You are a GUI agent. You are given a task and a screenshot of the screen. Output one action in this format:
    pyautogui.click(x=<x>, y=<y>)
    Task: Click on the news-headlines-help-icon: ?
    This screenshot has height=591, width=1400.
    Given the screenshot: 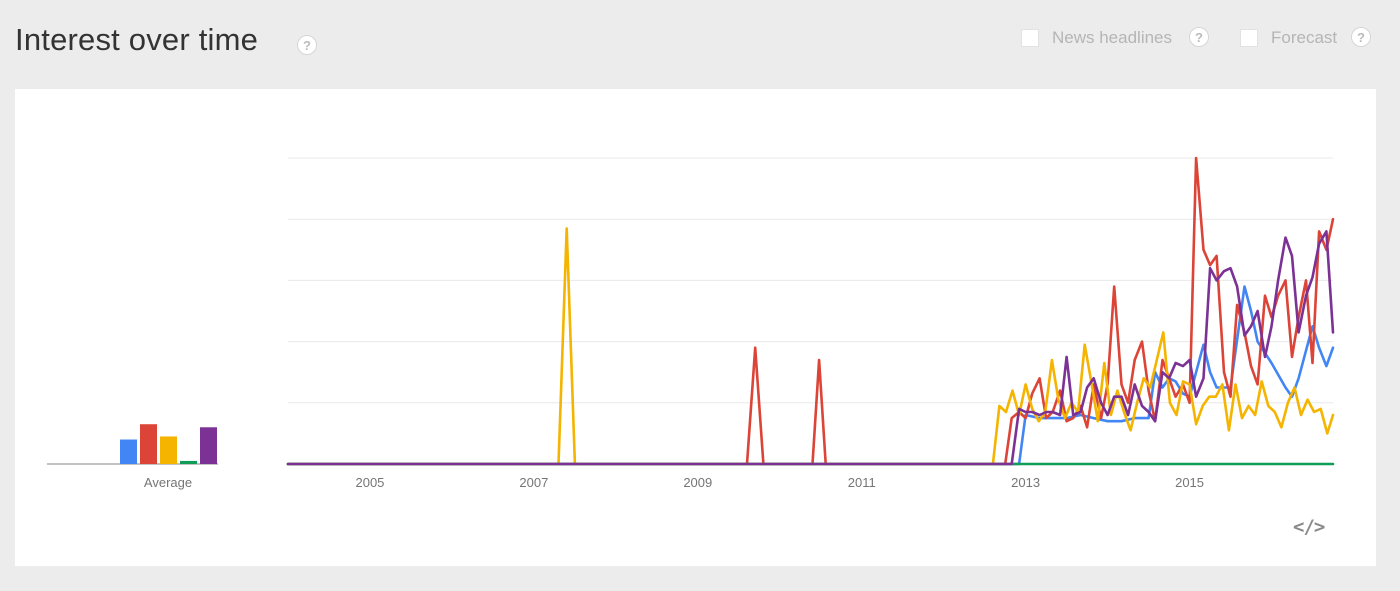 What is the action you would take?
    pyautogui.click(x=1199, y=37)
    